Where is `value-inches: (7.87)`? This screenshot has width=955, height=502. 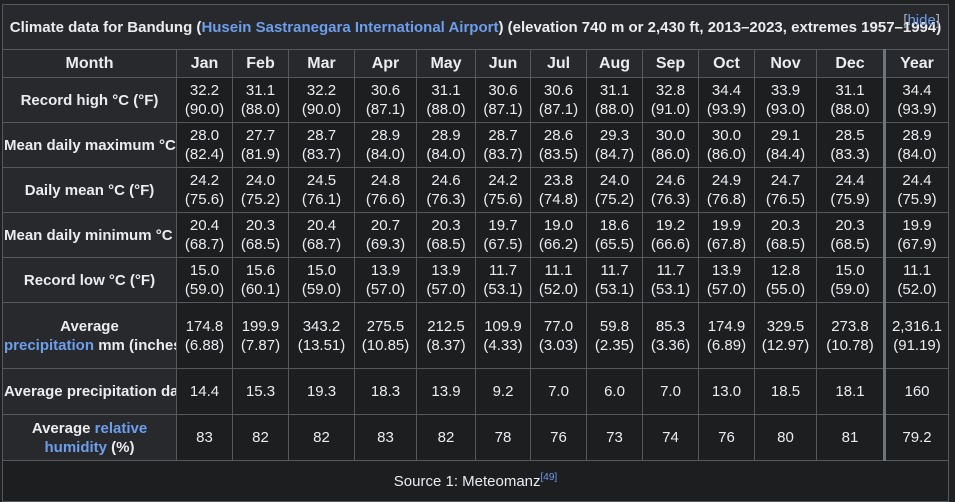
value-inches: (7.87) is located at coordinates (260, 345).